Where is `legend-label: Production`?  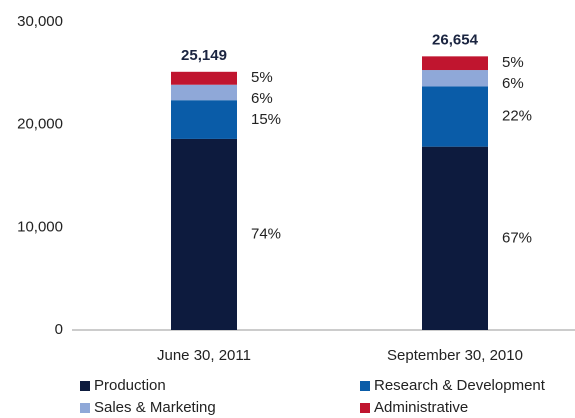 legend-label: Production is located at coordinates (130, 385).